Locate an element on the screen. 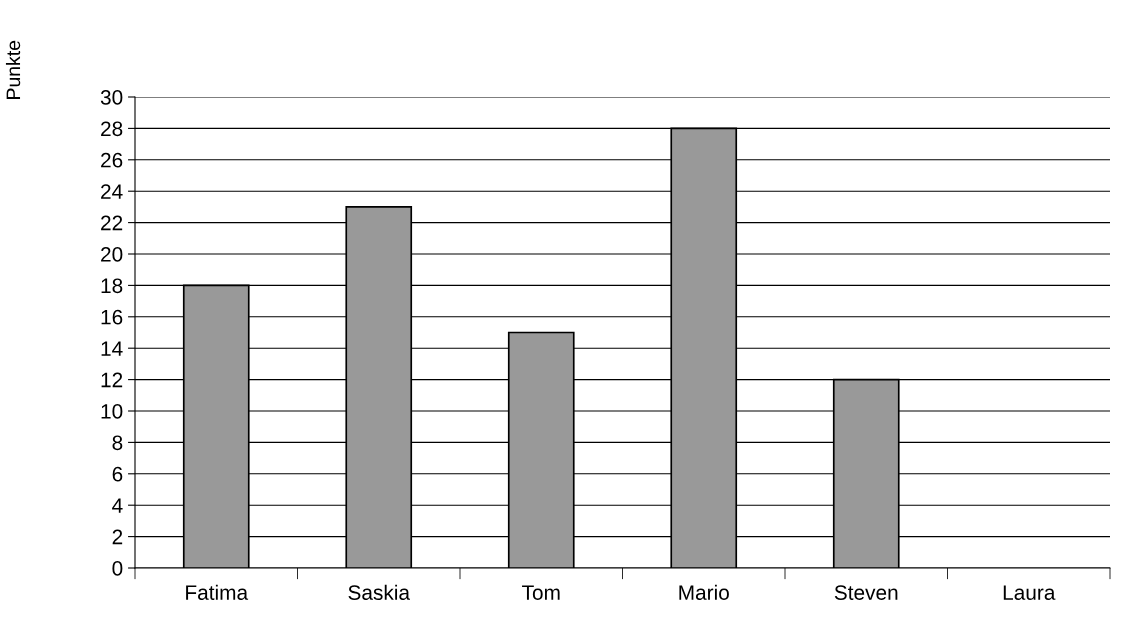 This screenshot has height=617, width=1135. y-tick-label: 4 is located at coordinates (117, 505).